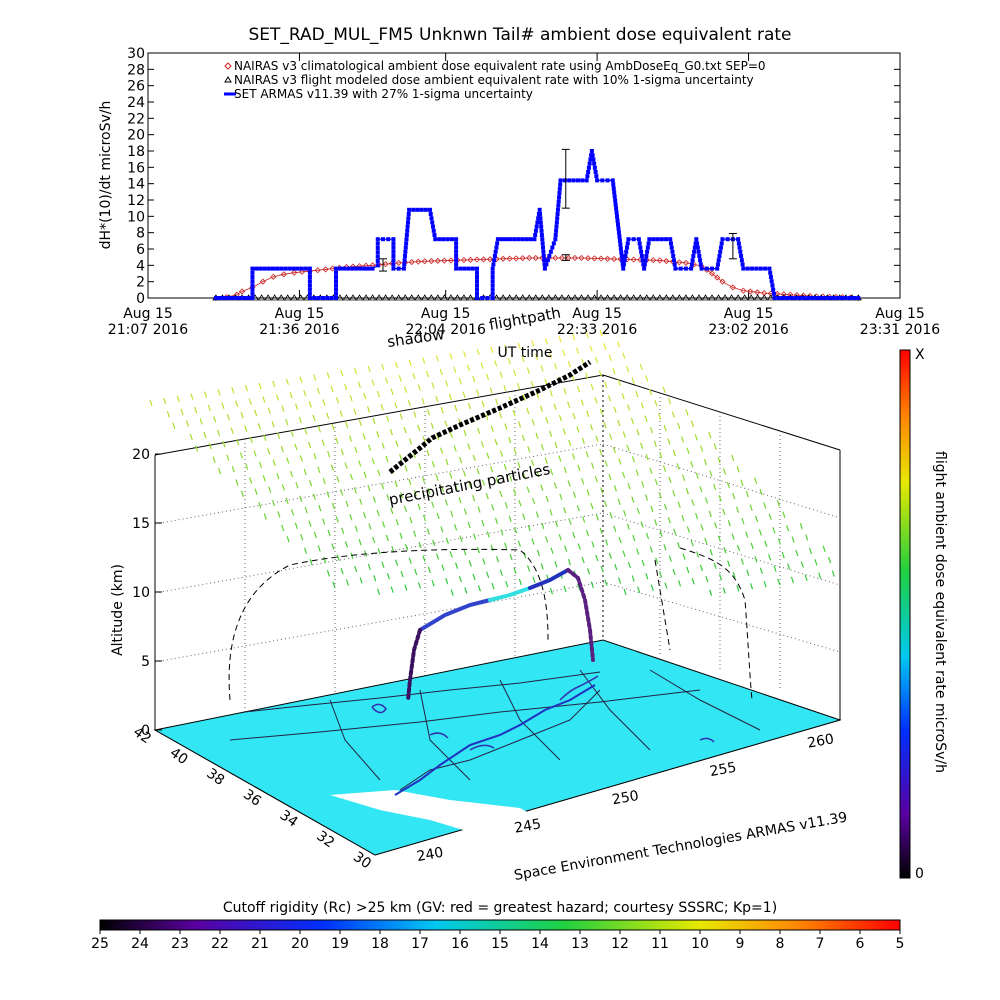 The height and width of the screenshot is (1000, 1000). What do you see at coordinates (495, 740) in the screenshot?
I see `ground-track` at bounding box center [495, 740].